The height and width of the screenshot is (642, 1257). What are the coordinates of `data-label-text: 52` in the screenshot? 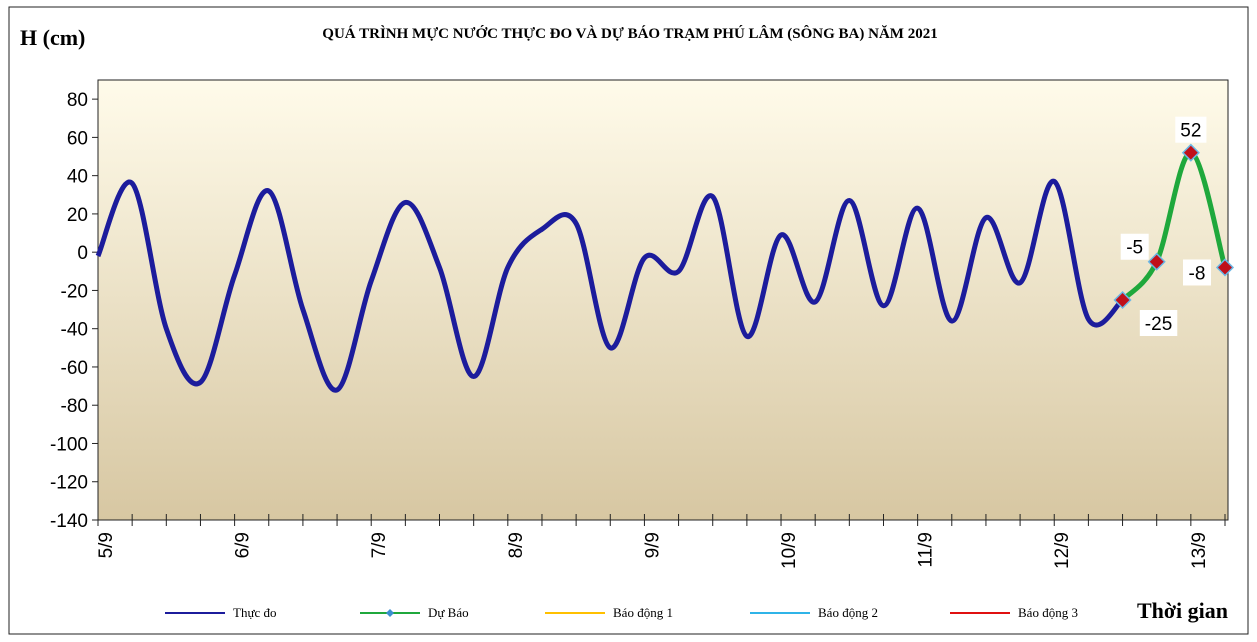 It's located at (1190, 131).